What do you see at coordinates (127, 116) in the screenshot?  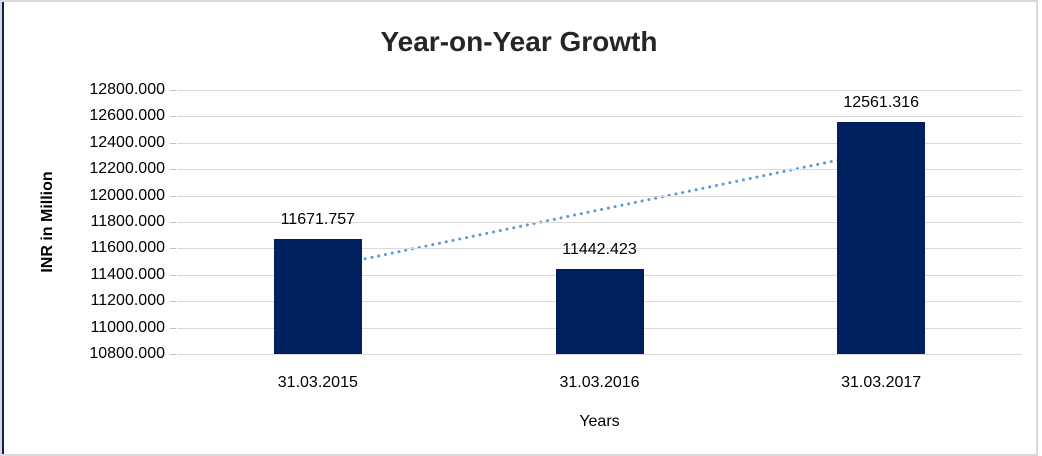 I see `y-axis-tick-label: 12600.000` at bounding box center [127, 116].